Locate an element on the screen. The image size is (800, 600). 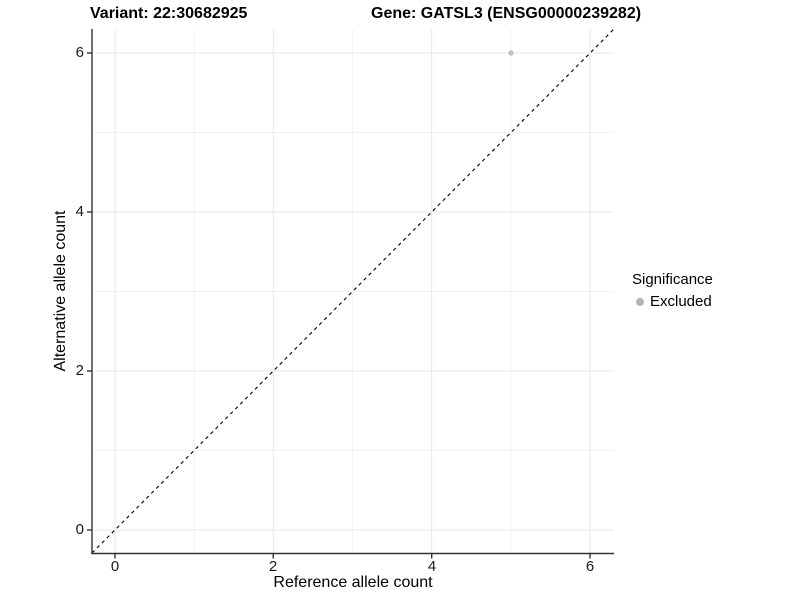
x-tick-6: 6 is located at coordinates (590, 566).